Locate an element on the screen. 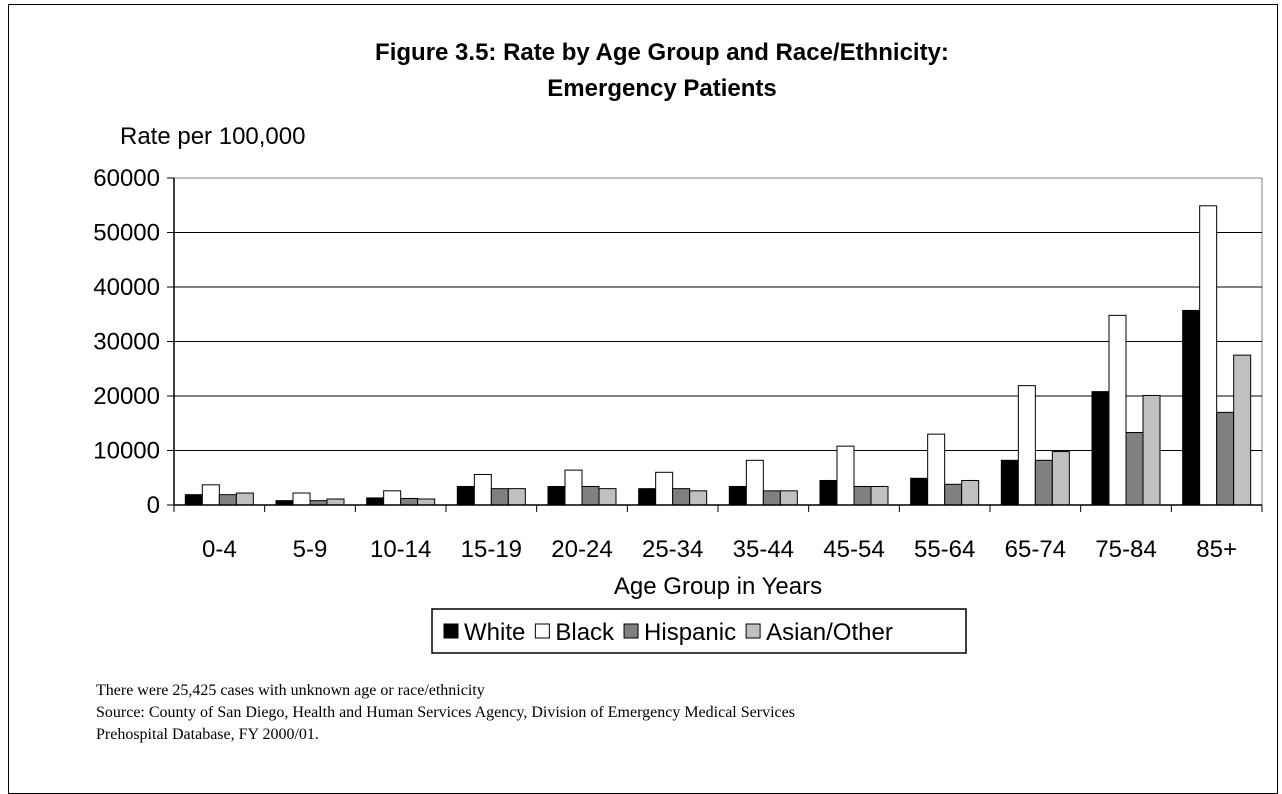 The height and width of the screenshot is (794, 1282). x-axis-label: Age Group in Years is located at coordinates (718, 586).